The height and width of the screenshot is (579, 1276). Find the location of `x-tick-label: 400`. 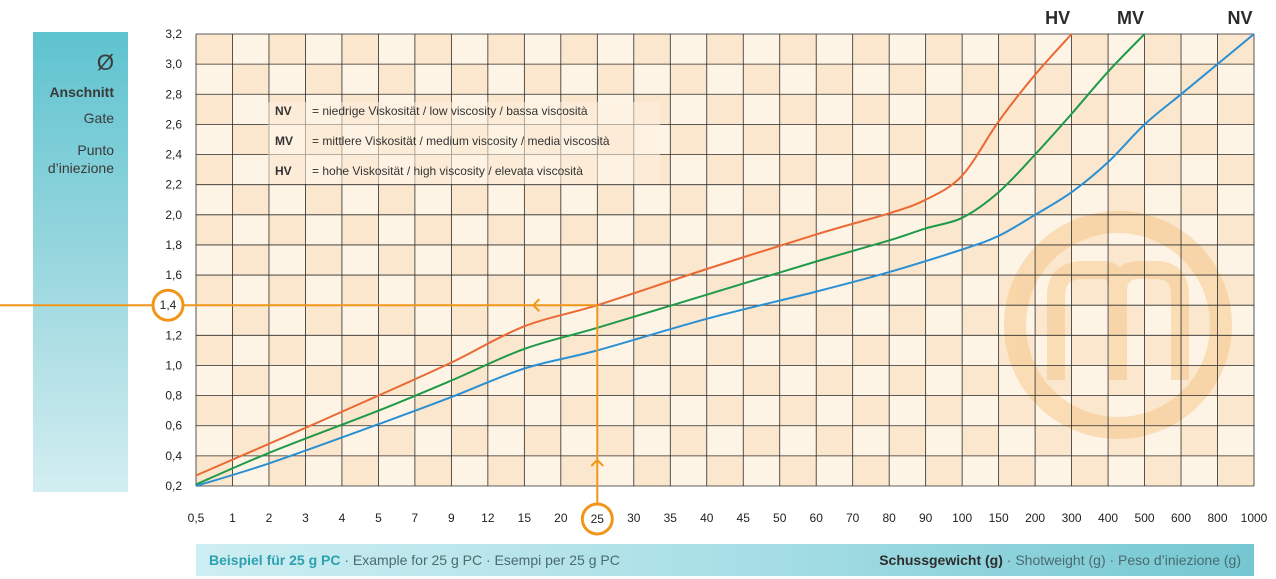

x-tick-label: 400 is located at coordinates (1108, 518).